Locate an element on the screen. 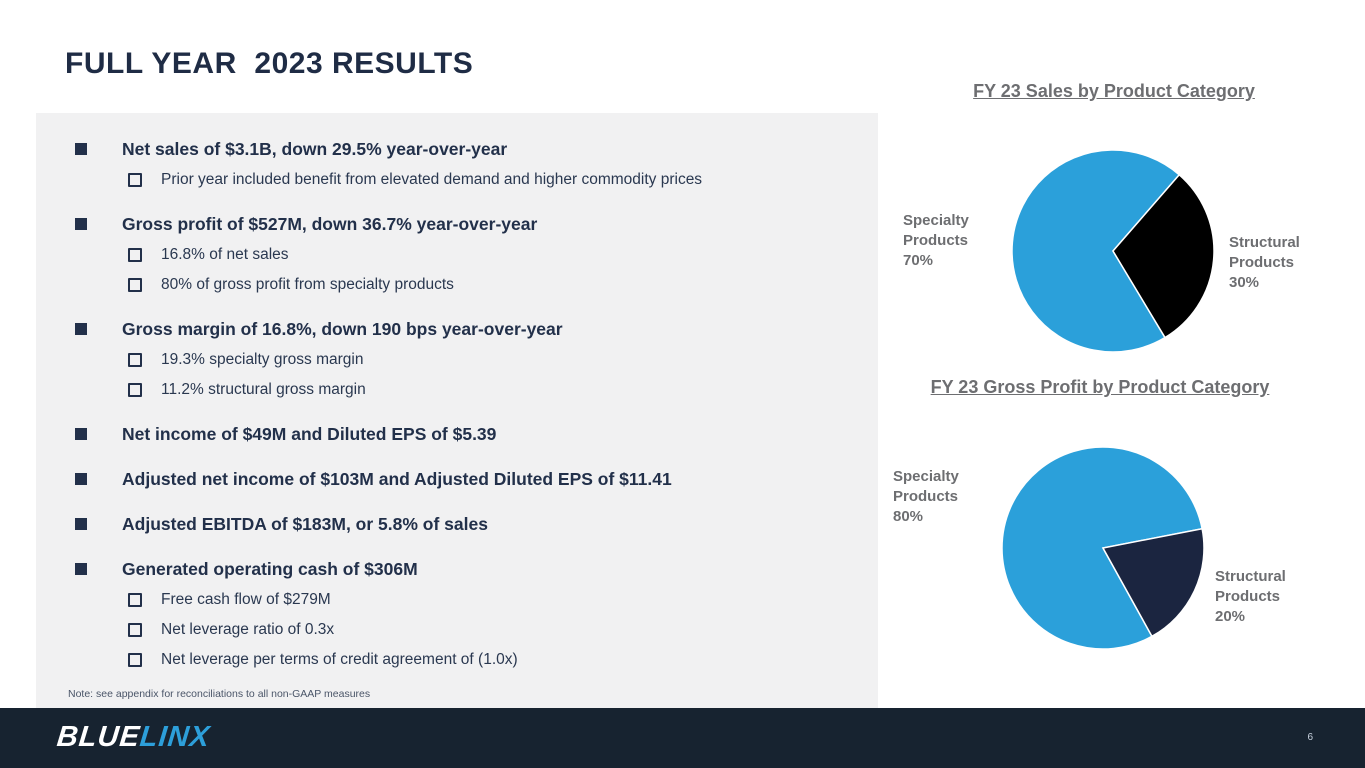  gross-profit-pie-chart is located at coordinates (1103, 548).